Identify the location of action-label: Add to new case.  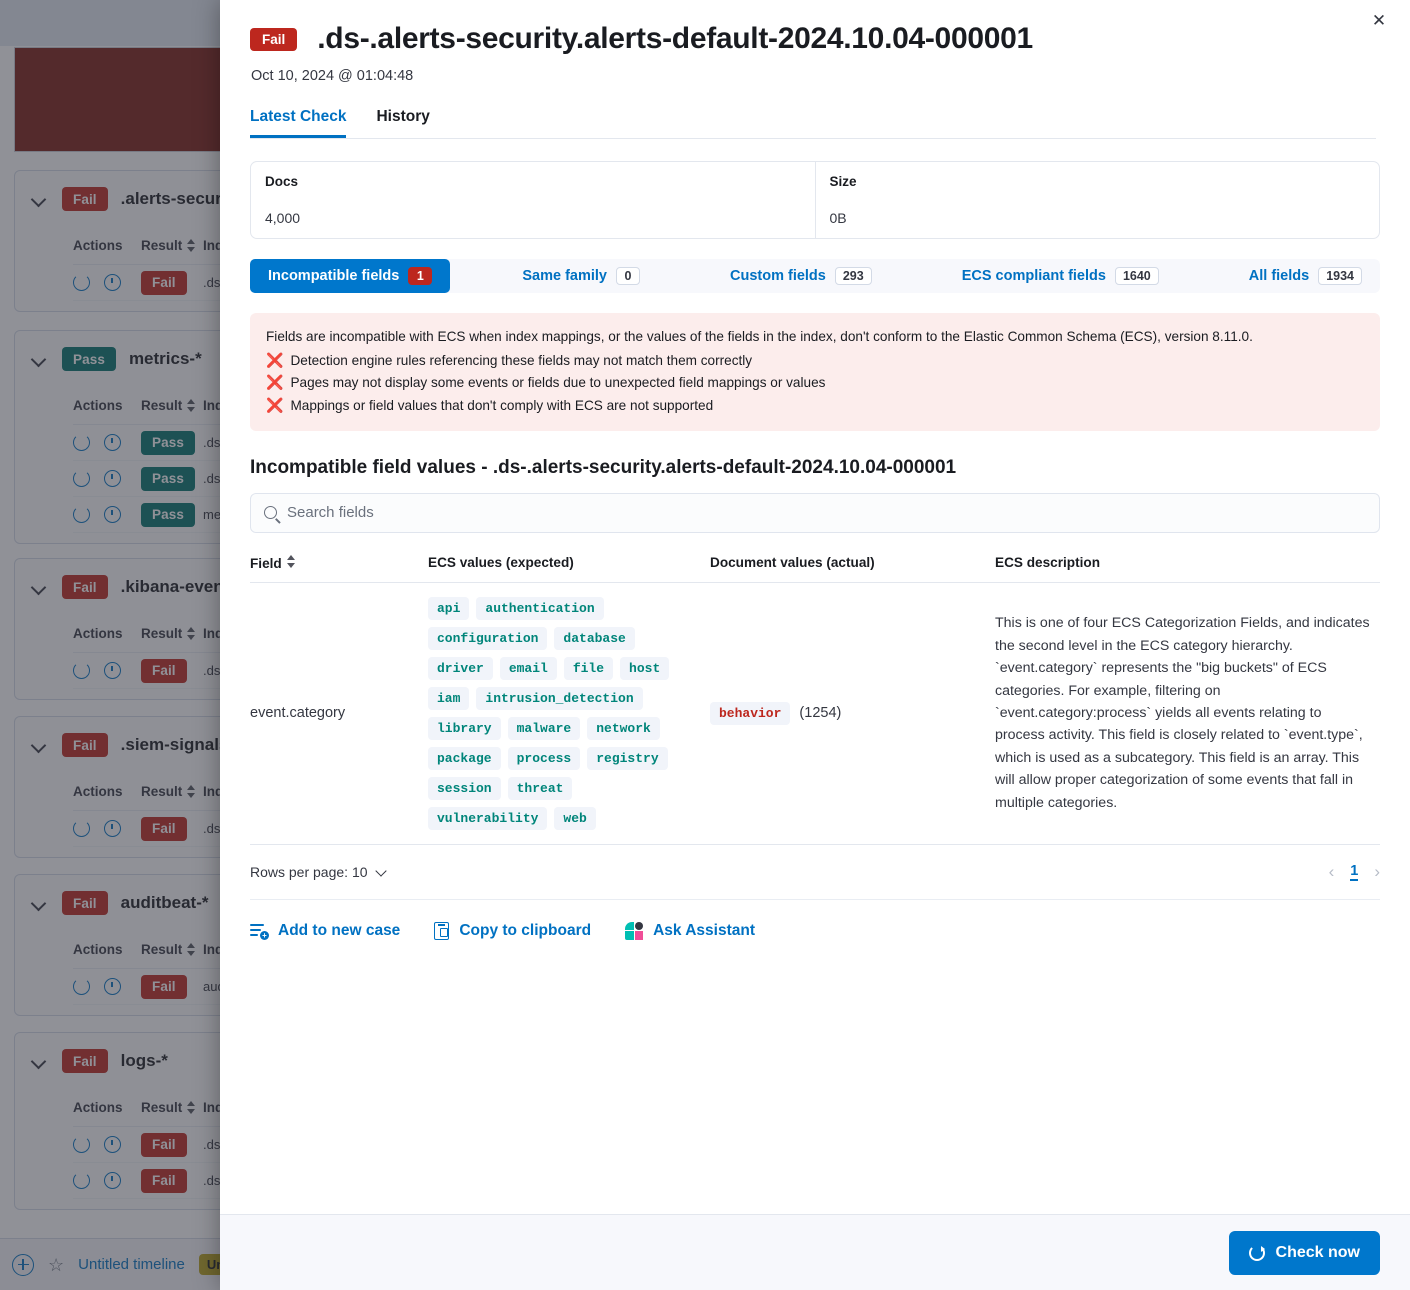
(339, 930).